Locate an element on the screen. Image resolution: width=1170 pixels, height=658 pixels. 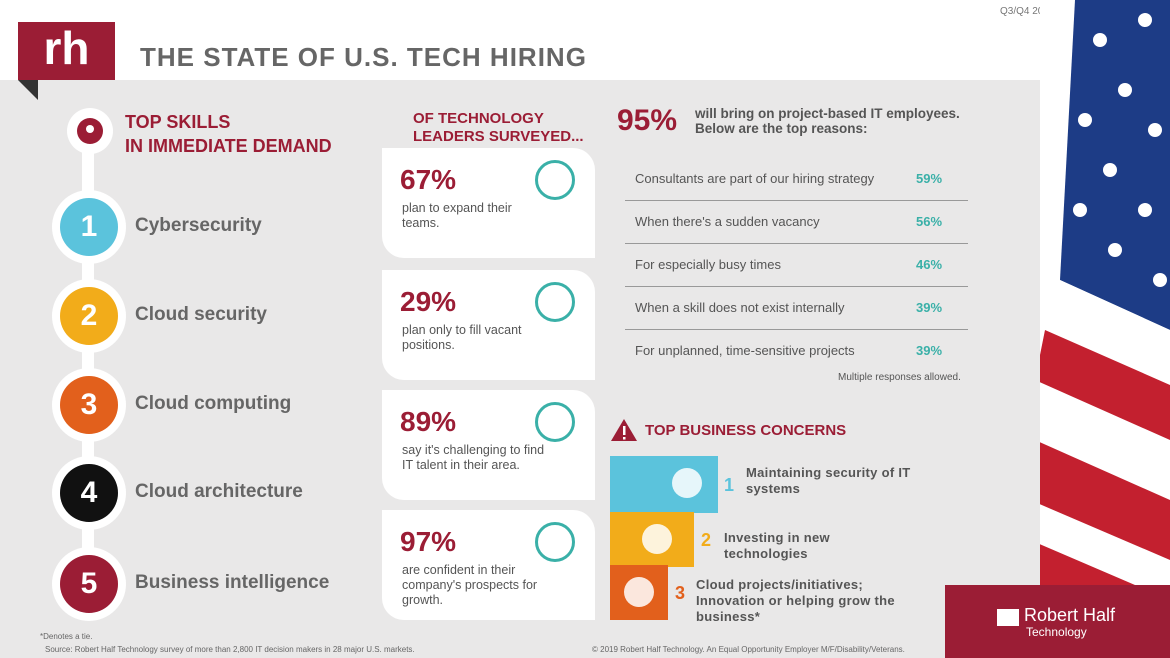
heading-line: OF TECHNOLOGY is located at coordinates (478, 118).